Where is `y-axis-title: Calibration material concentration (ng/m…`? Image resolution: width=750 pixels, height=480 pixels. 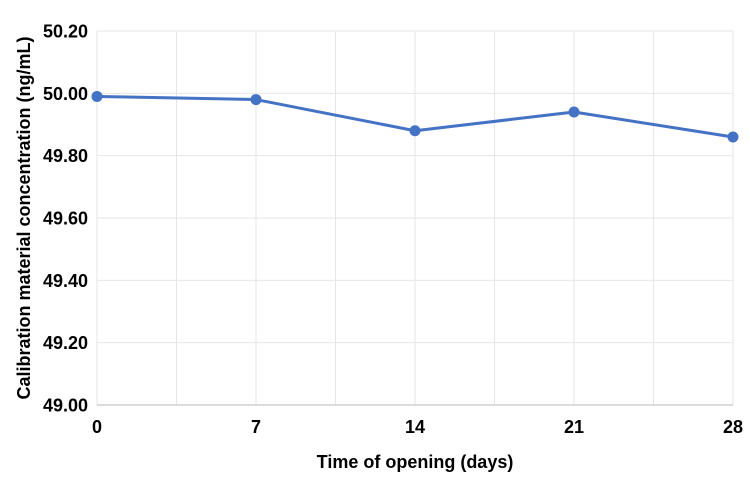
y-axis-title: Calibration material concentration (ng/m… is located at coordinates (24, 217).